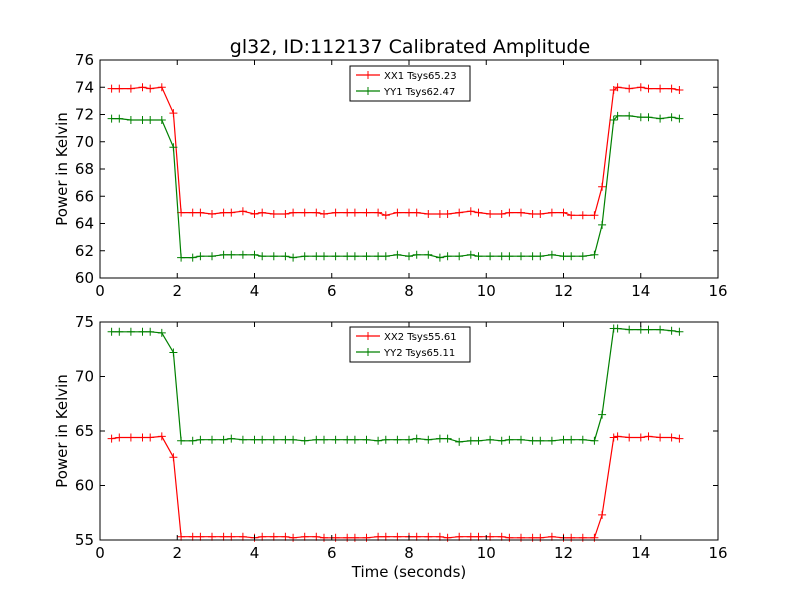  What do you see at coordinates (410, 344) in the screenshot?
I see `legend-box` at bounding box center [410, 344].